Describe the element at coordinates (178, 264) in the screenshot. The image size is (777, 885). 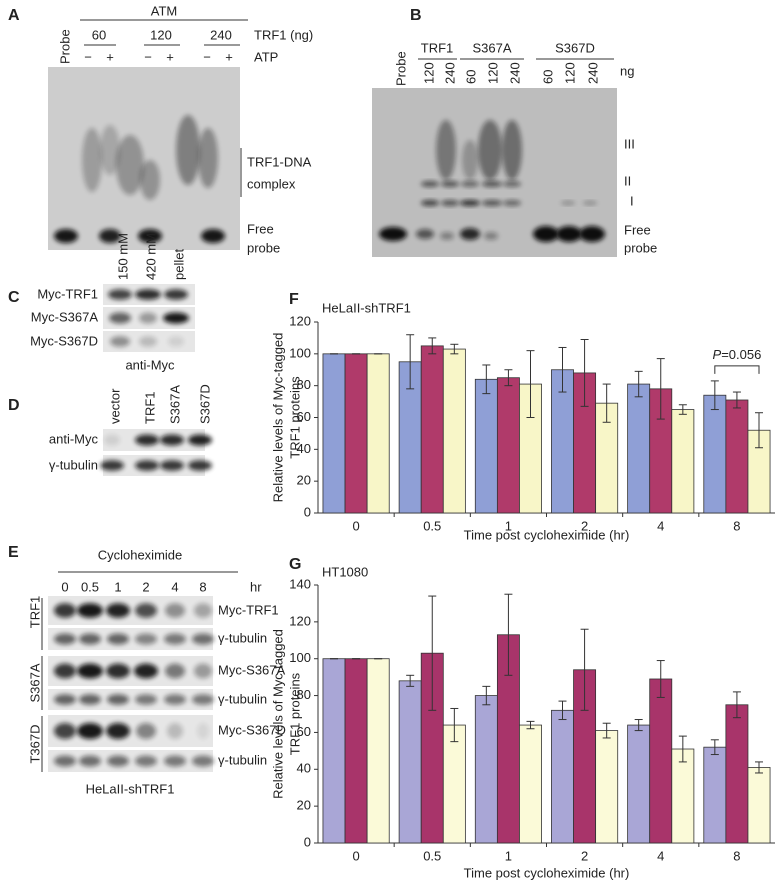
I see `label: pellet` at that location.